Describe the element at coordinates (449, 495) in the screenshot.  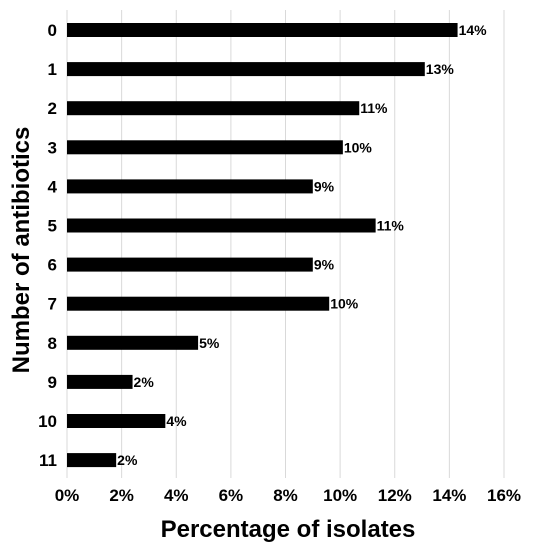
I see `x-tick-label: 14%` at that location.